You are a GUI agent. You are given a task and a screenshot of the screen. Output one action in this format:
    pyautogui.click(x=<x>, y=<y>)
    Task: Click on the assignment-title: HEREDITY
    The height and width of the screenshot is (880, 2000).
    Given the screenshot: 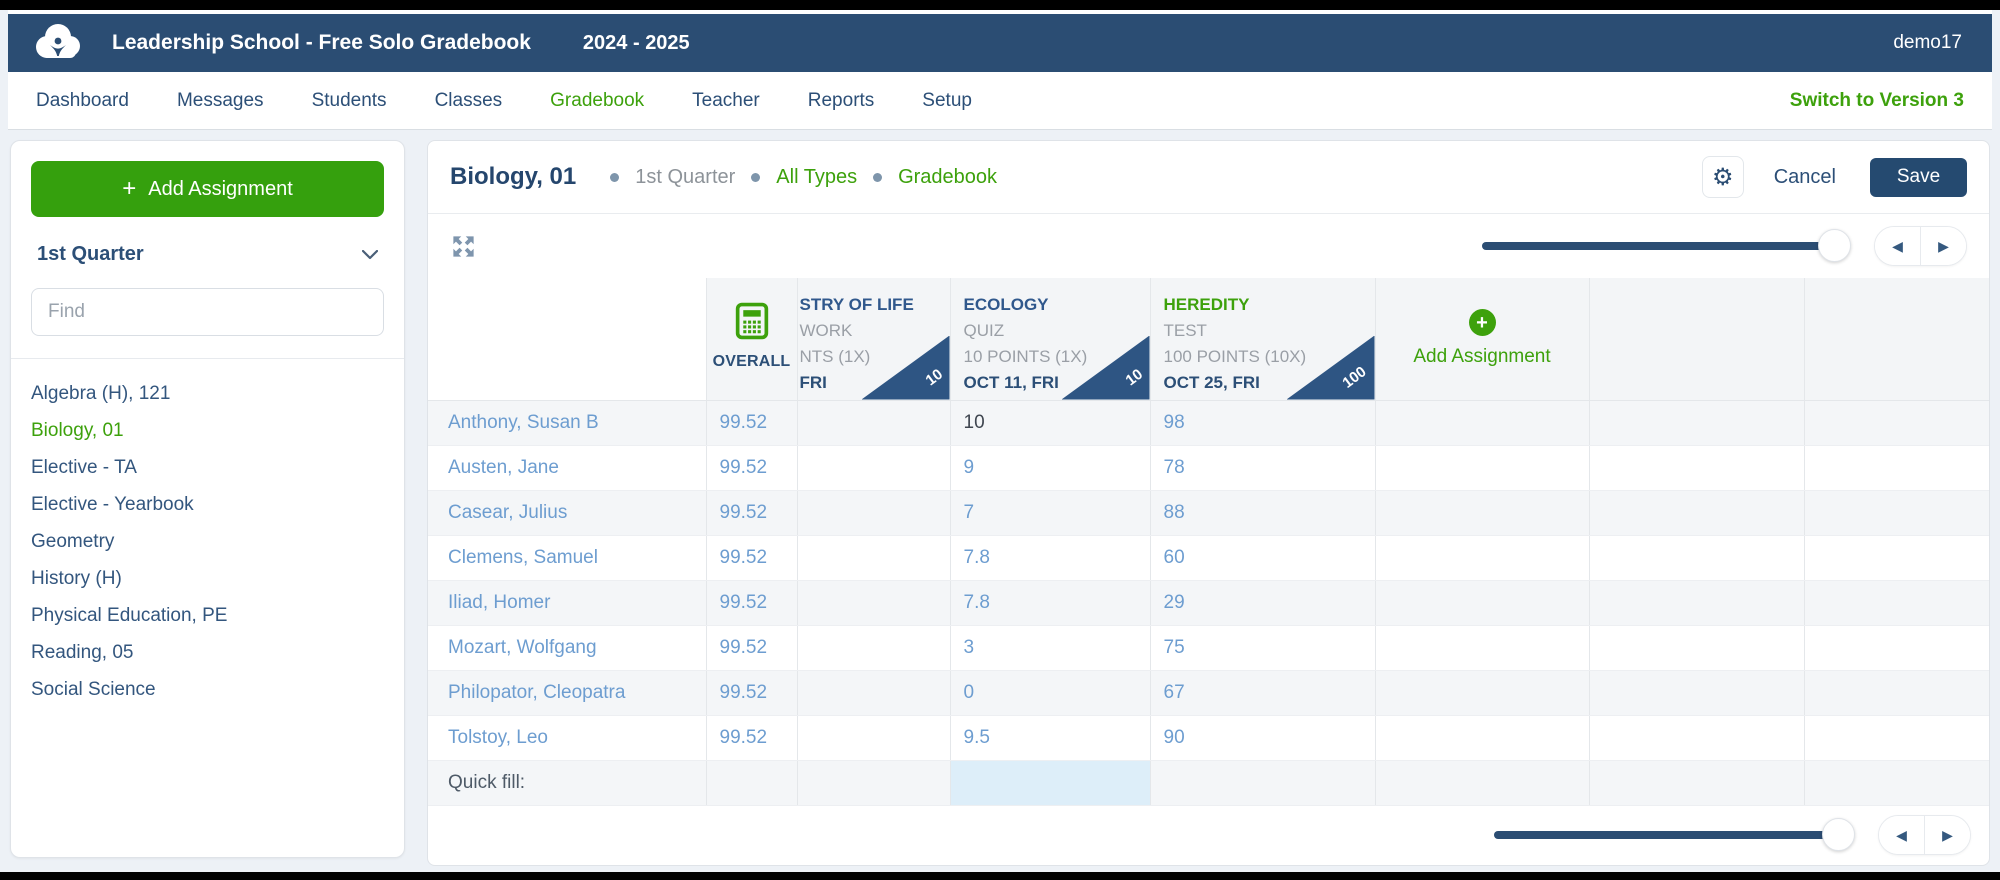 What is the action you would take?
    pyautogui.click(x=1206, y=304)
    